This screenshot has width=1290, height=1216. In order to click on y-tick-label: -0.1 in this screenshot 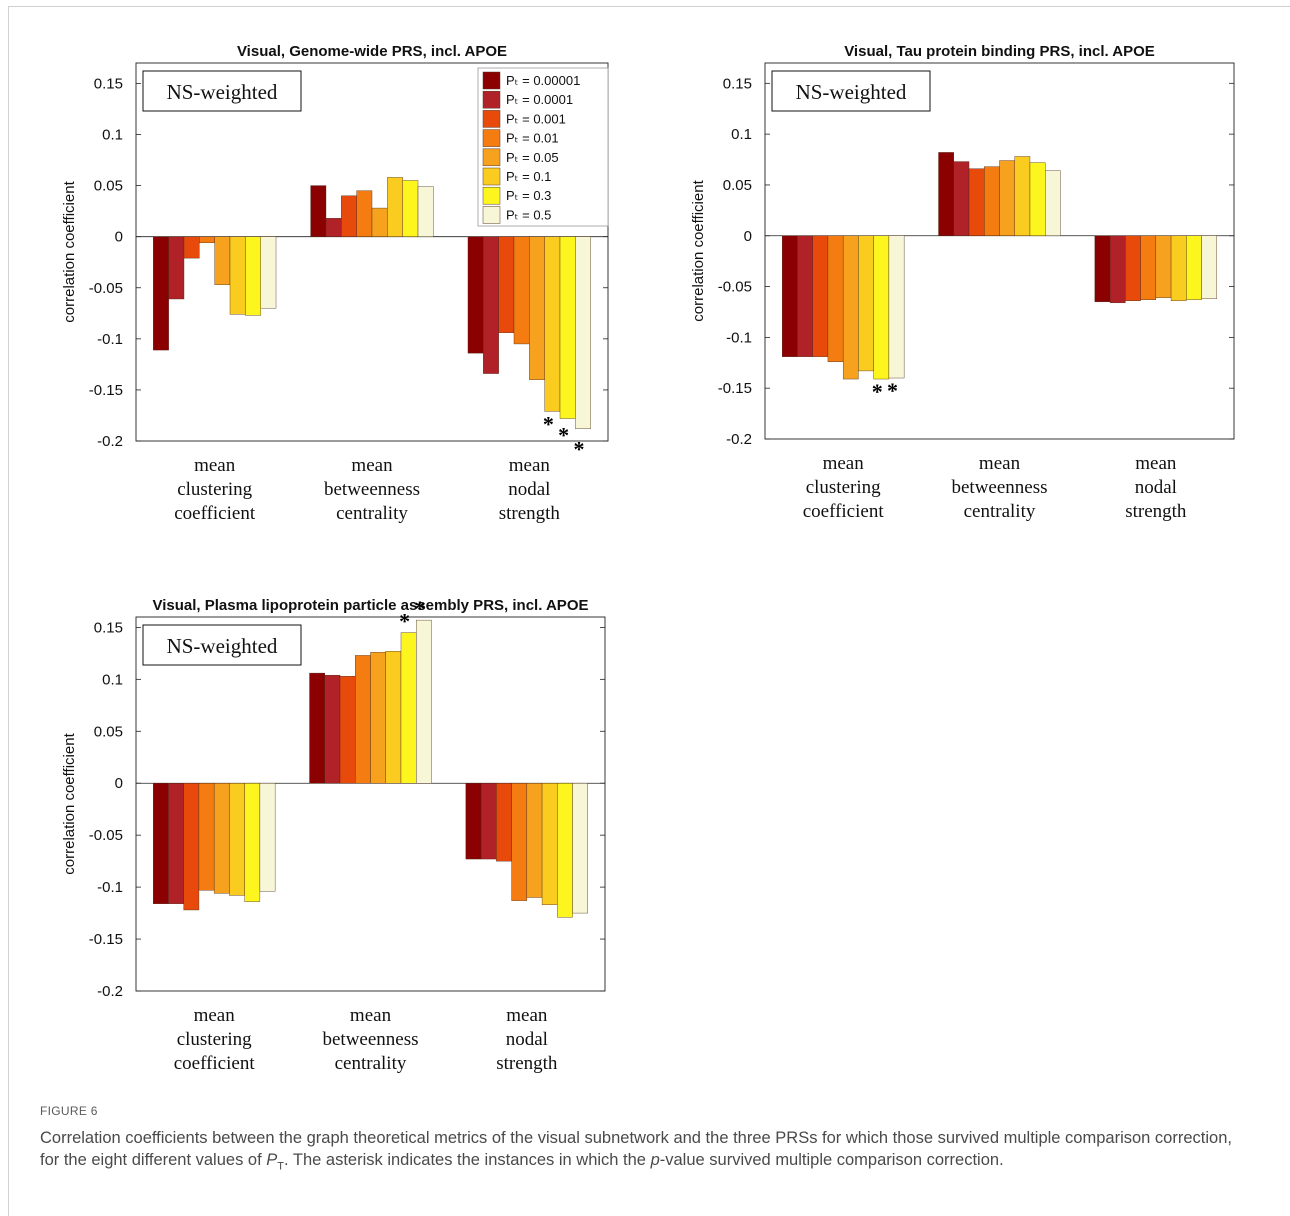, I will do `click(110, 339)`.